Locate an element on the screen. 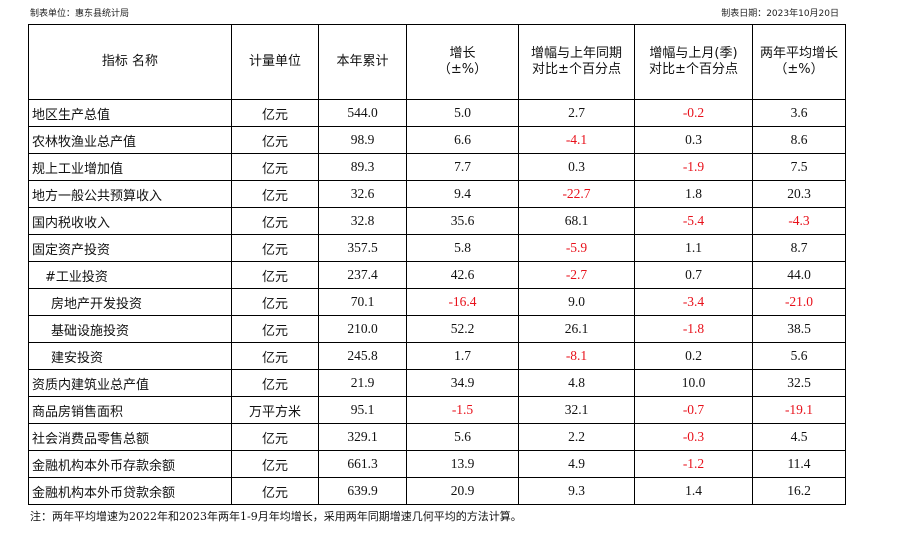  row-two-year-avg: 38.5 is located at coordinates (799, 329).